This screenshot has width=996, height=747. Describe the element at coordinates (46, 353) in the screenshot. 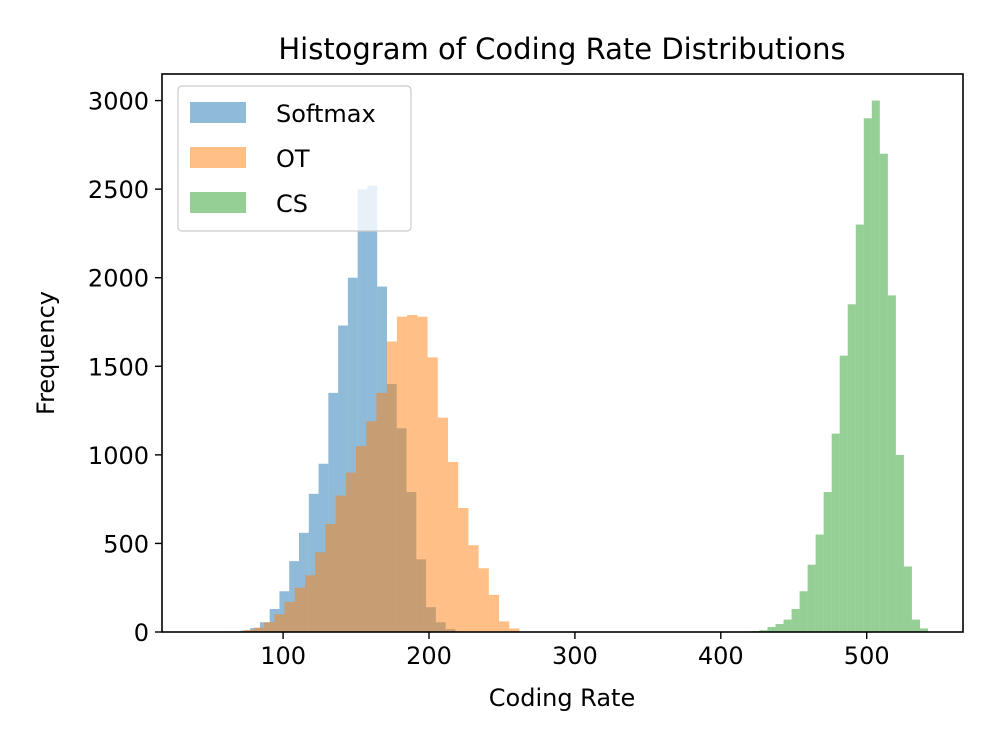

I see `y-axis-label: Frequency` at that location.